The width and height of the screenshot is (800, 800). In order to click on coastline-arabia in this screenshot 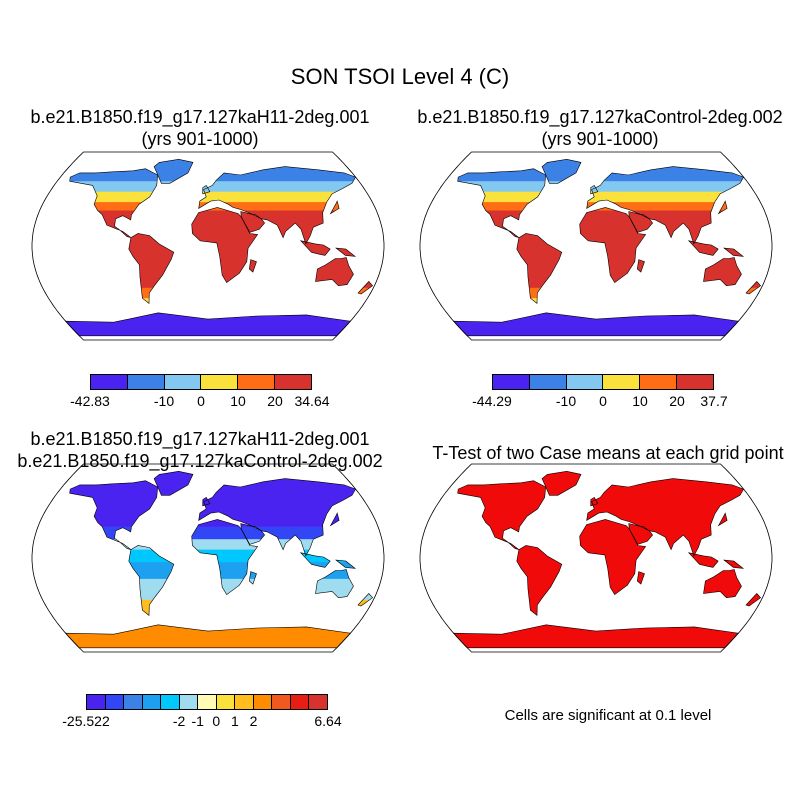, I will do `click(640, 534)`.